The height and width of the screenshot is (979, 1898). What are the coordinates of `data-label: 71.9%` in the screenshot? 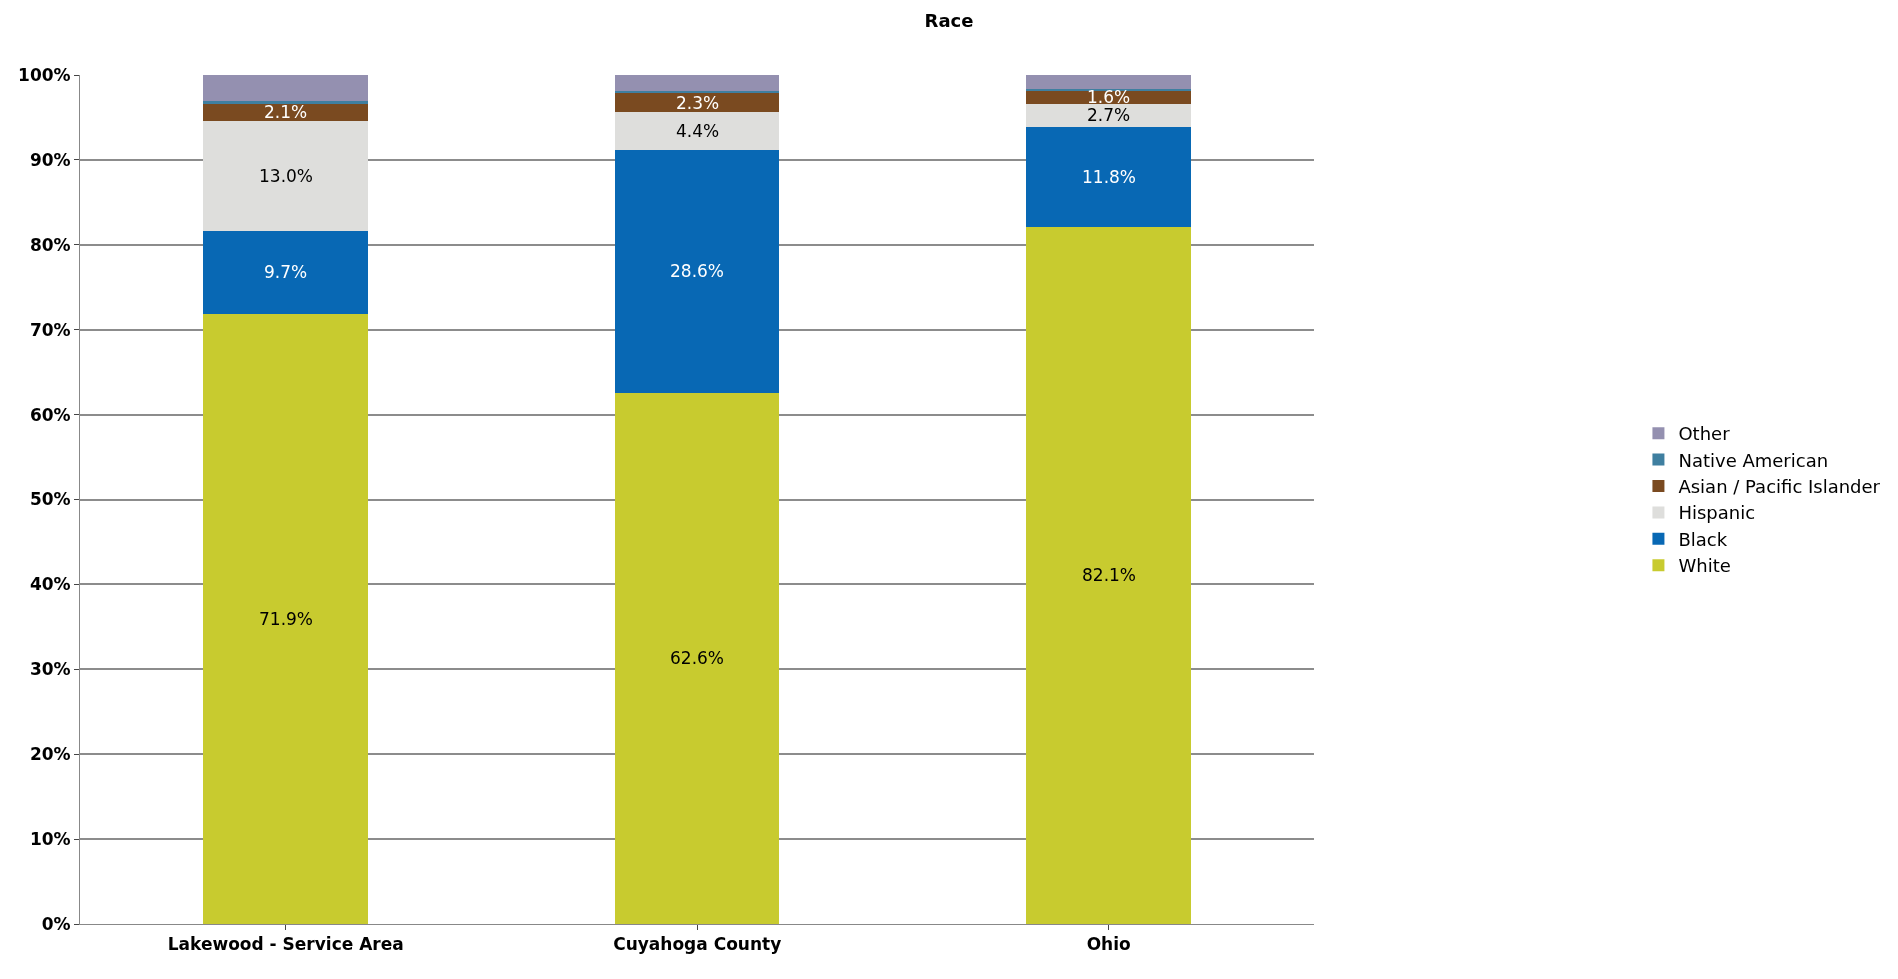 It's located at (286, 619).